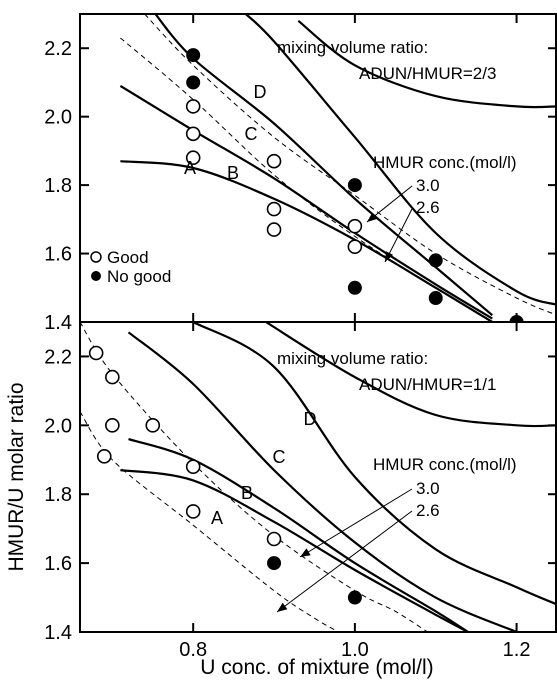 Image resolution: width=557 pixels, height=680 pixels. Describe the element at coordinates (355, 650) in the screenshot. I see `x-tick-label: 1.0` at that location.